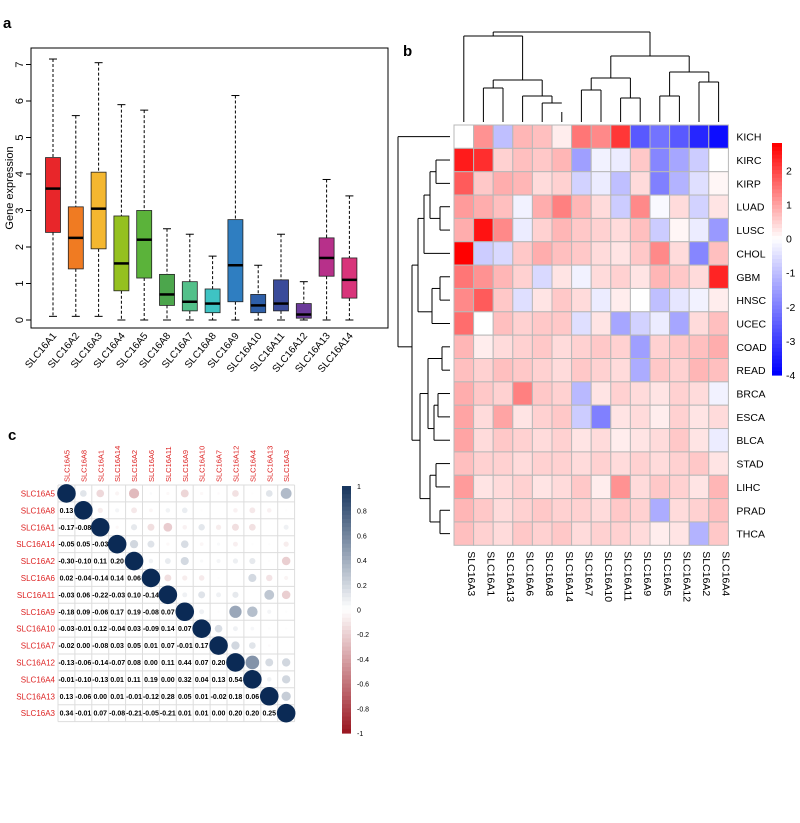 The height and width of the screenshot is (823, 800). What do you see at coordinates (83, 562) in the screenshot?
I see `corr-value: -0.10` at bounding box center [83, 562].